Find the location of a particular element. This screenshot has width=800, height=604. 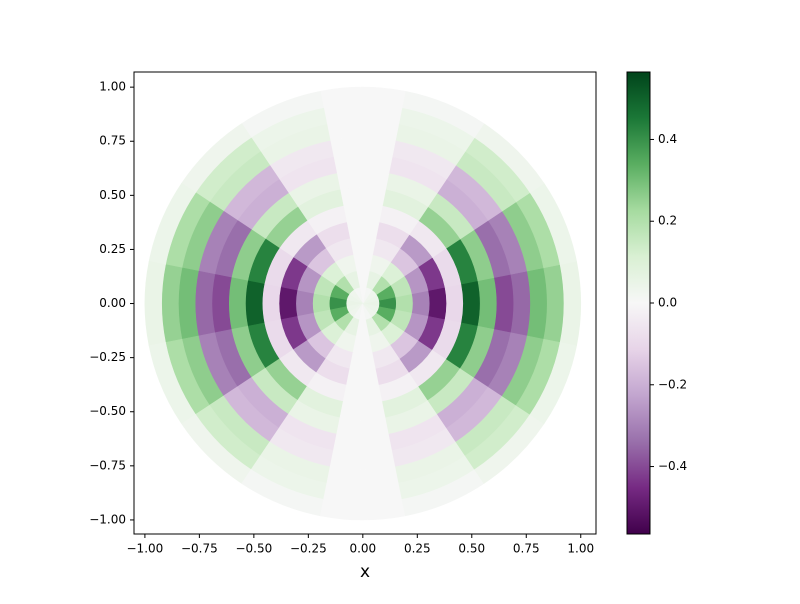

x-tick-label: 0.75 is located at coordinates (526, 549).